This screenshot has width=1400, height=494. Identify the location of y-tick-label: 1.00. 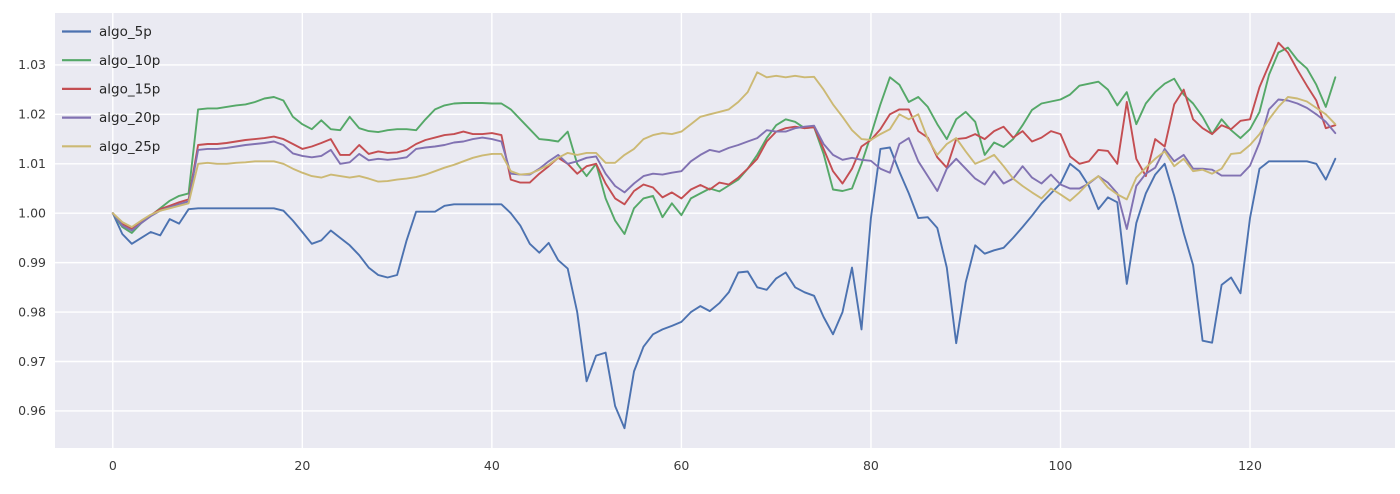
(32, 212).